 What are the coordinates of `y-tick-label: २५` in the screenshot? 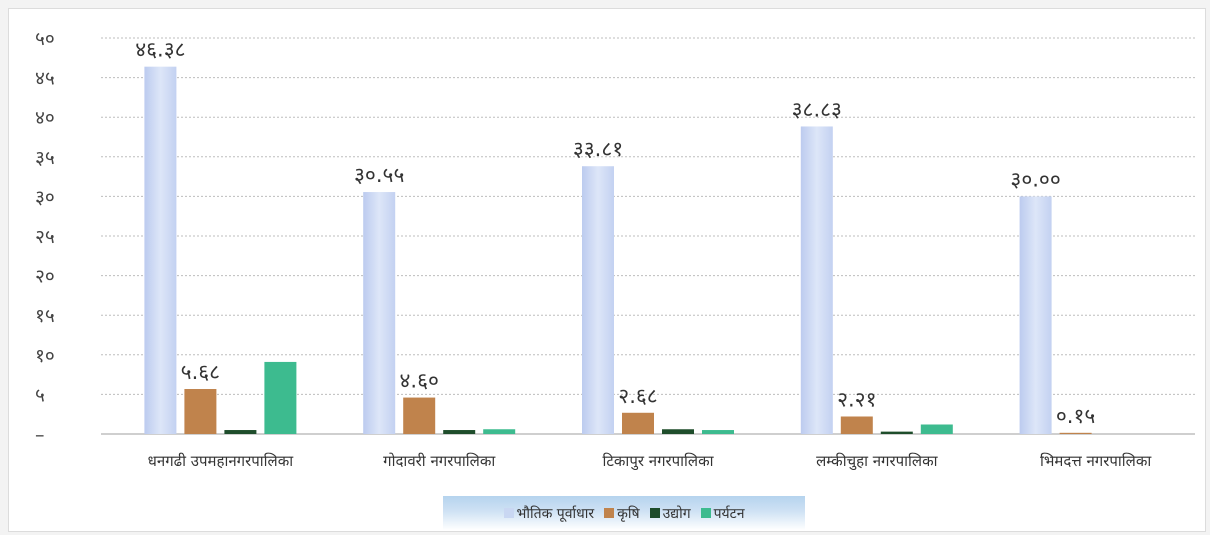 It's located at (45, 237).